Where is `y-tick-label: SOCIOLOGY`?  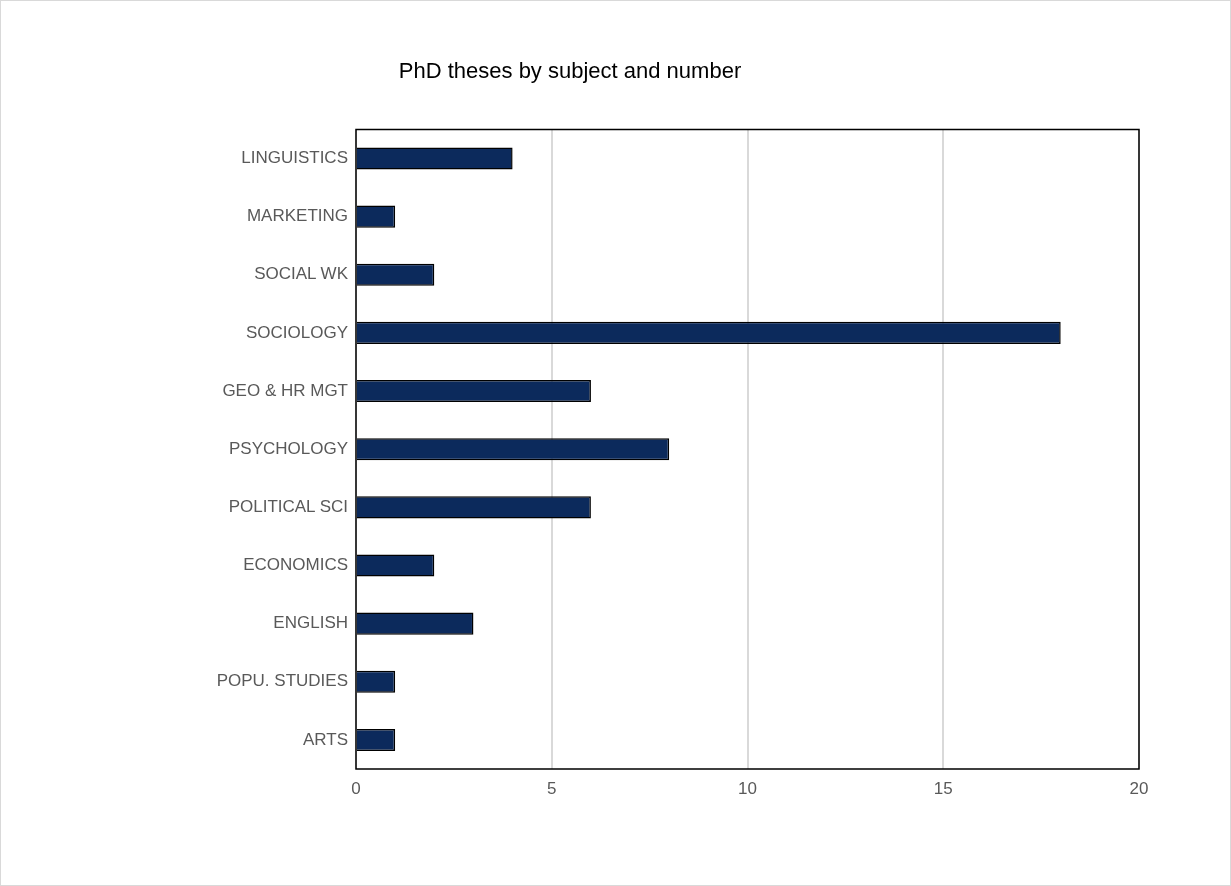
y-tick-label: SOCIOLOGY is located at coordinates (296, 332).